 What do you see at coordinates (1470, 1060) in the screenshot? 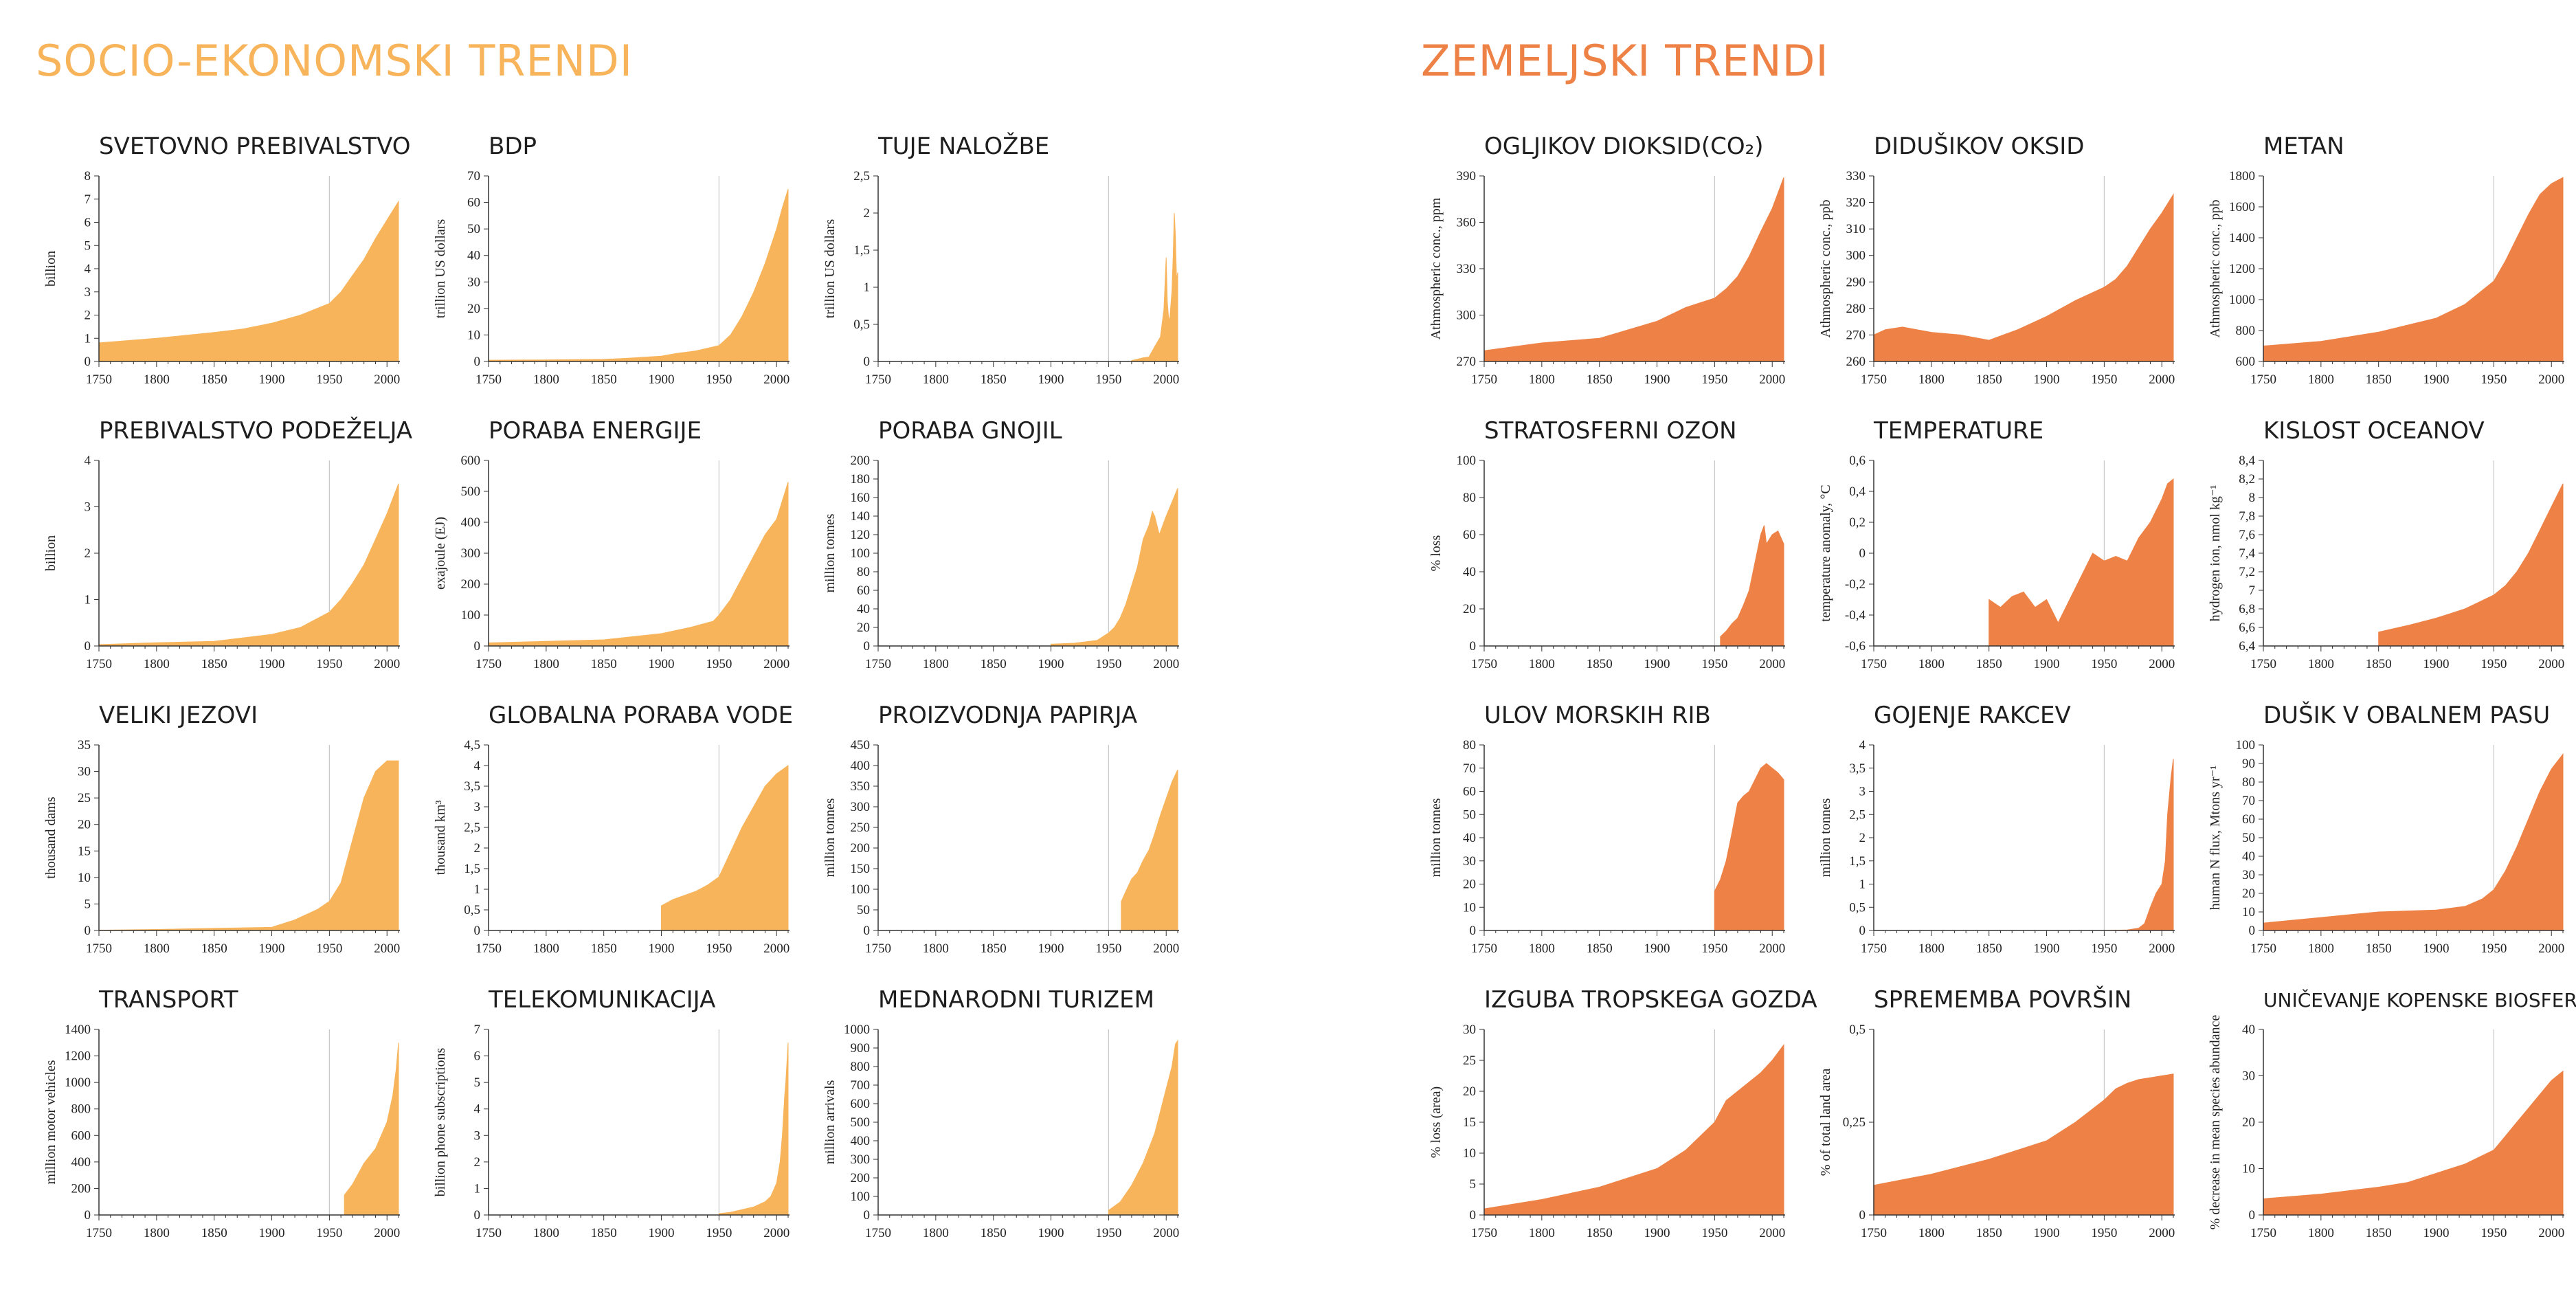
I see `chart-forest-y-tick-label: 25` at bounding box center [1470, 1060].